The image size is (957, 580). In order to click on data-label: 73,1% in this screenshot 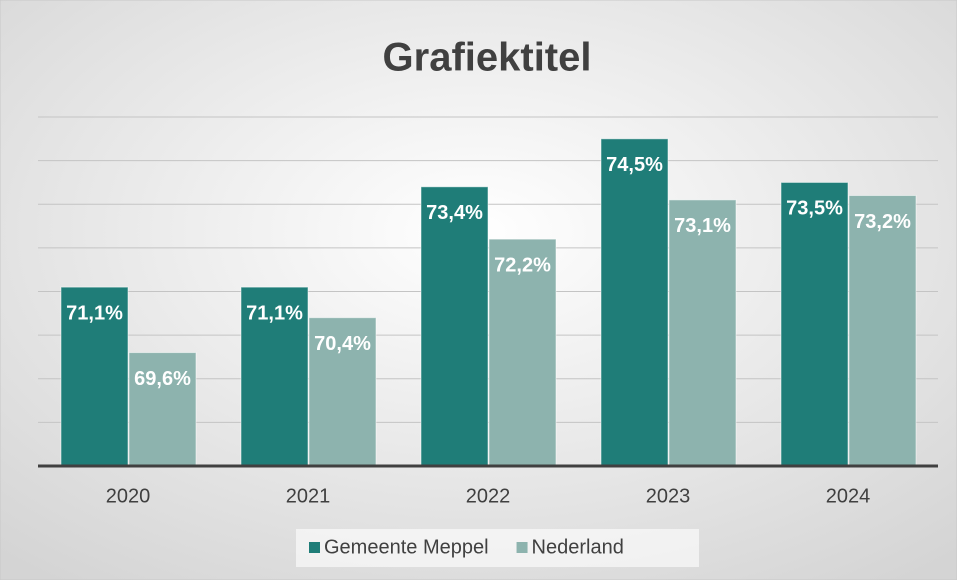, I will do `click(702, 226)`.